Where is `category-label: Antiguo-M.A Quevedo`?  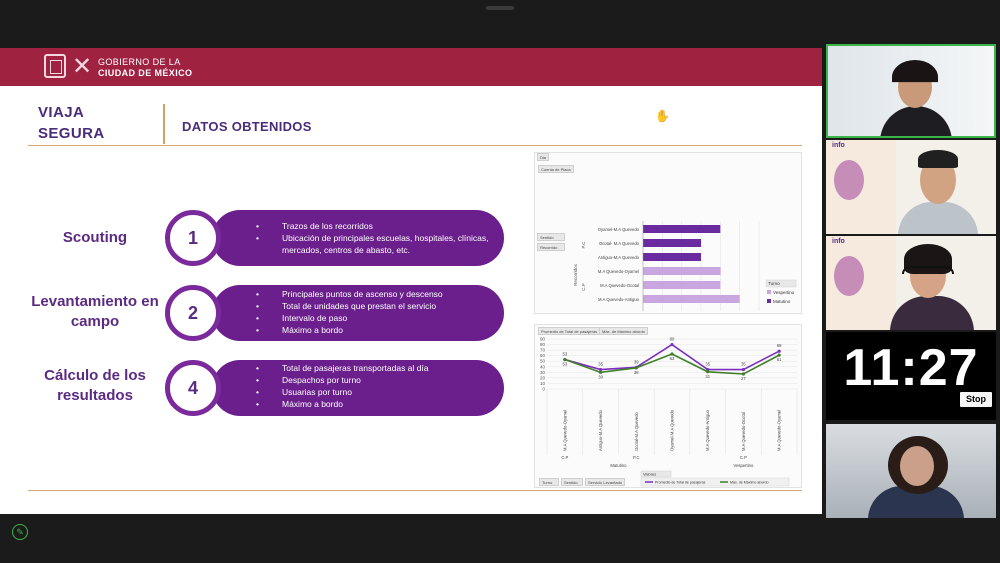
category-label: Antiguo-M.A Quevedo is located at coordinates (619, 257).